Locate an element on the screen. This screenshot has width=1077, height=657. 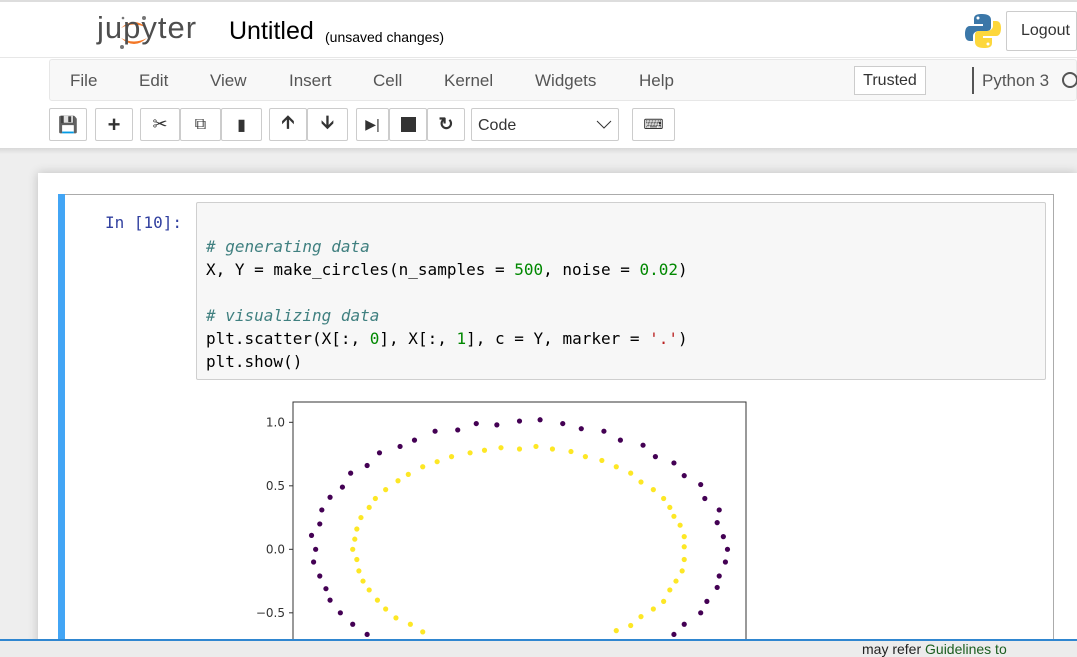
menu-help: Help is located at coordinates (656, 80).